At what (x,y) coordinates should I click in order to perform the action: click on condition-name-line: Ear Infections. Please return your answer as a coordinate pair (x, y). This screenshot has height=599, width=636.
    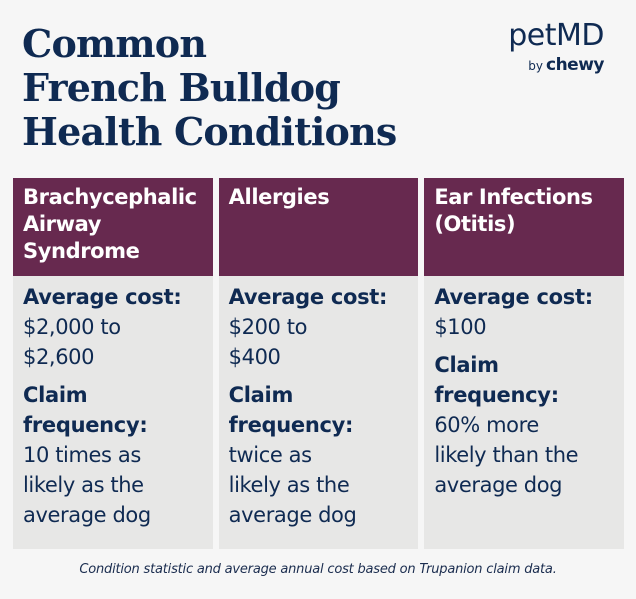
    Looking at the image, I should click on (513, 197).